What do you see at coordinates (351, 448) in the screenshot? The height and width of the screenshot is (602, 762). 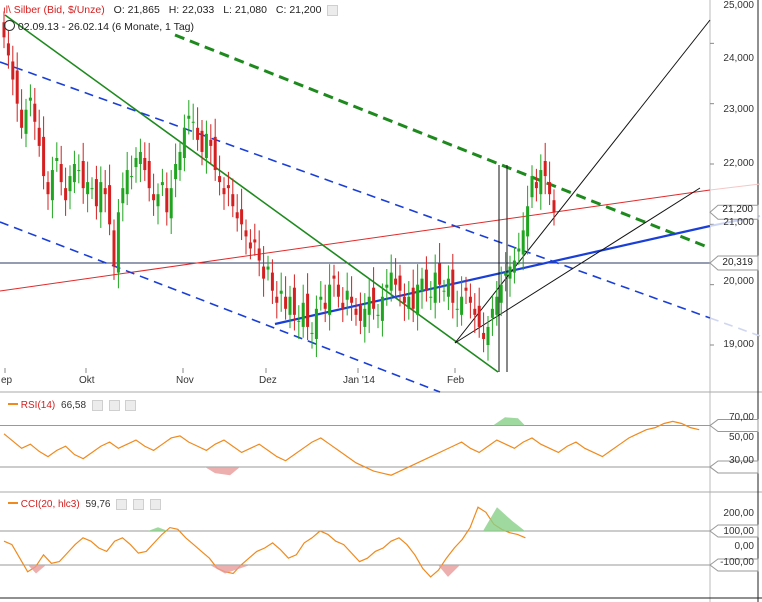 I see `rsi-line` at bounding box center [351, 448].